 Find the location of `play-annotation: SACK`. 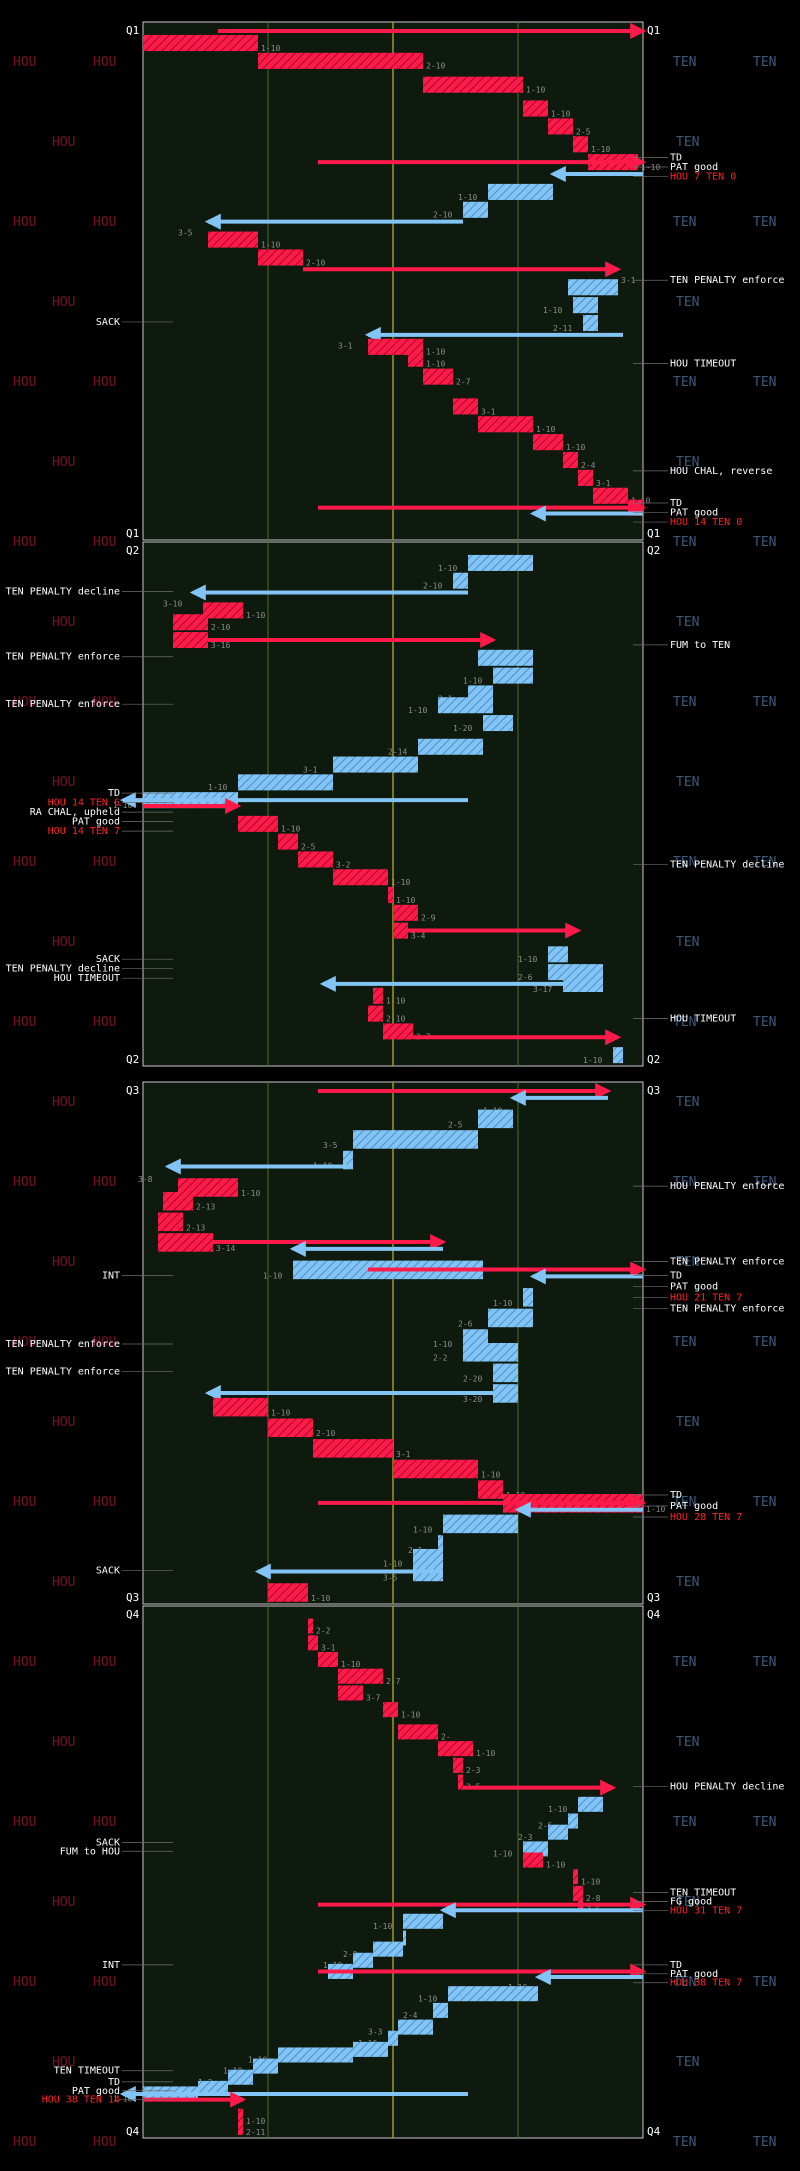

play-annotation: SACK is located at coordinates (108, 1571).